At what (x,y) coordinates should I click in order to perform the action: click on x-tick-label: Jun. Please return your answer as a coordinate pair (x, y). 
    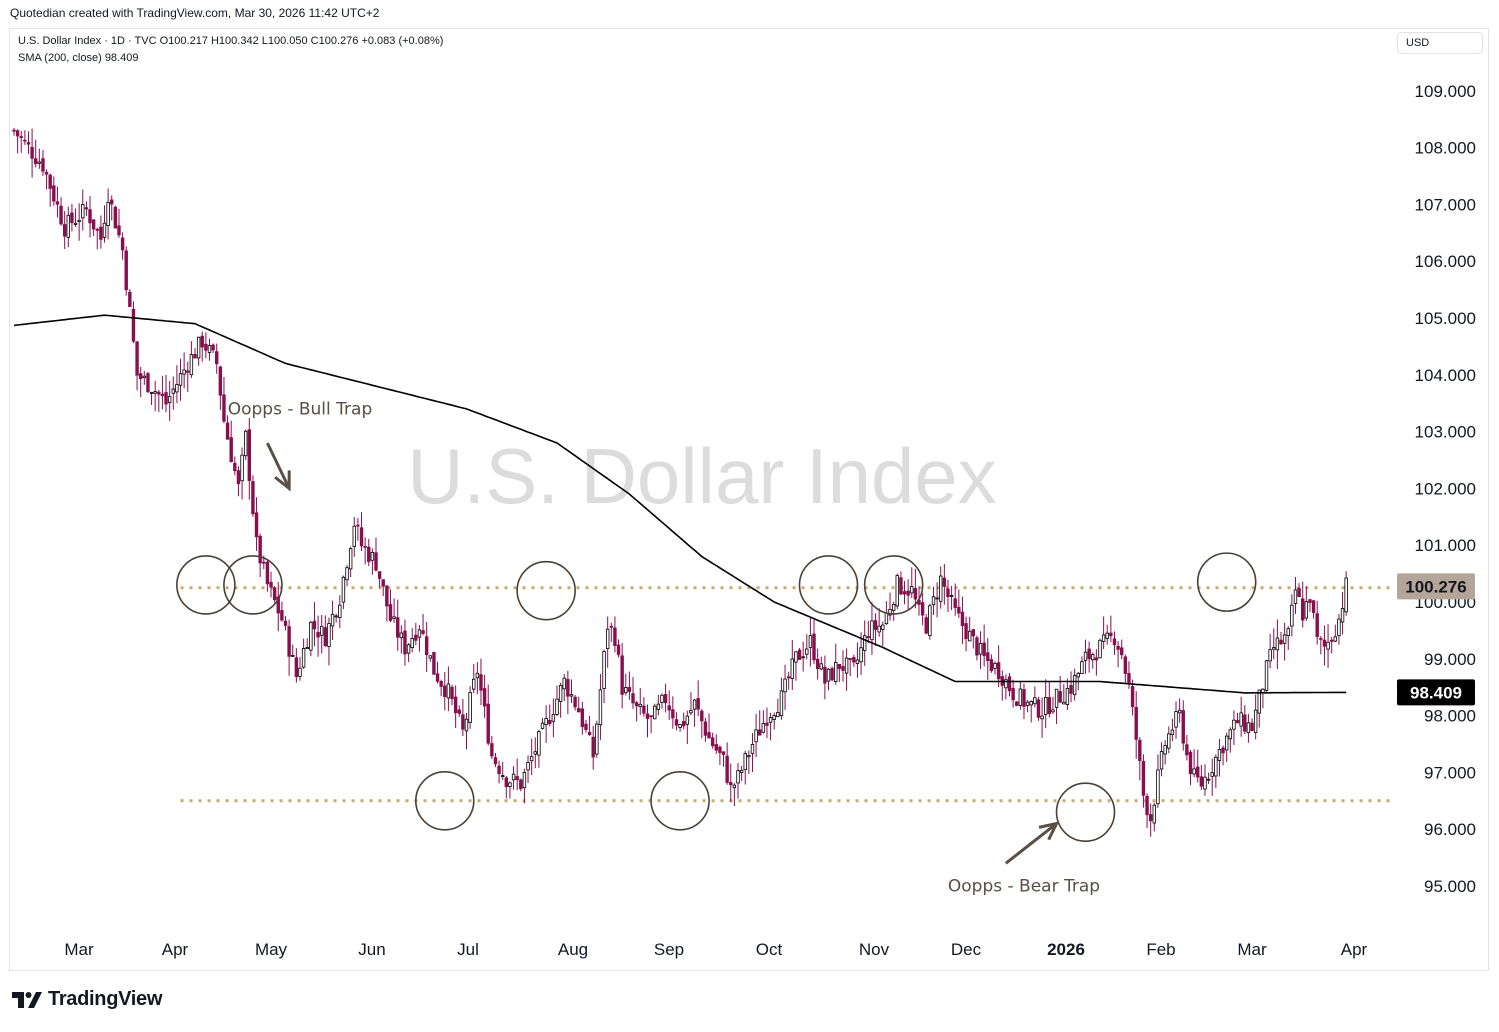
    Looking at the image, I should click on (371, 949).